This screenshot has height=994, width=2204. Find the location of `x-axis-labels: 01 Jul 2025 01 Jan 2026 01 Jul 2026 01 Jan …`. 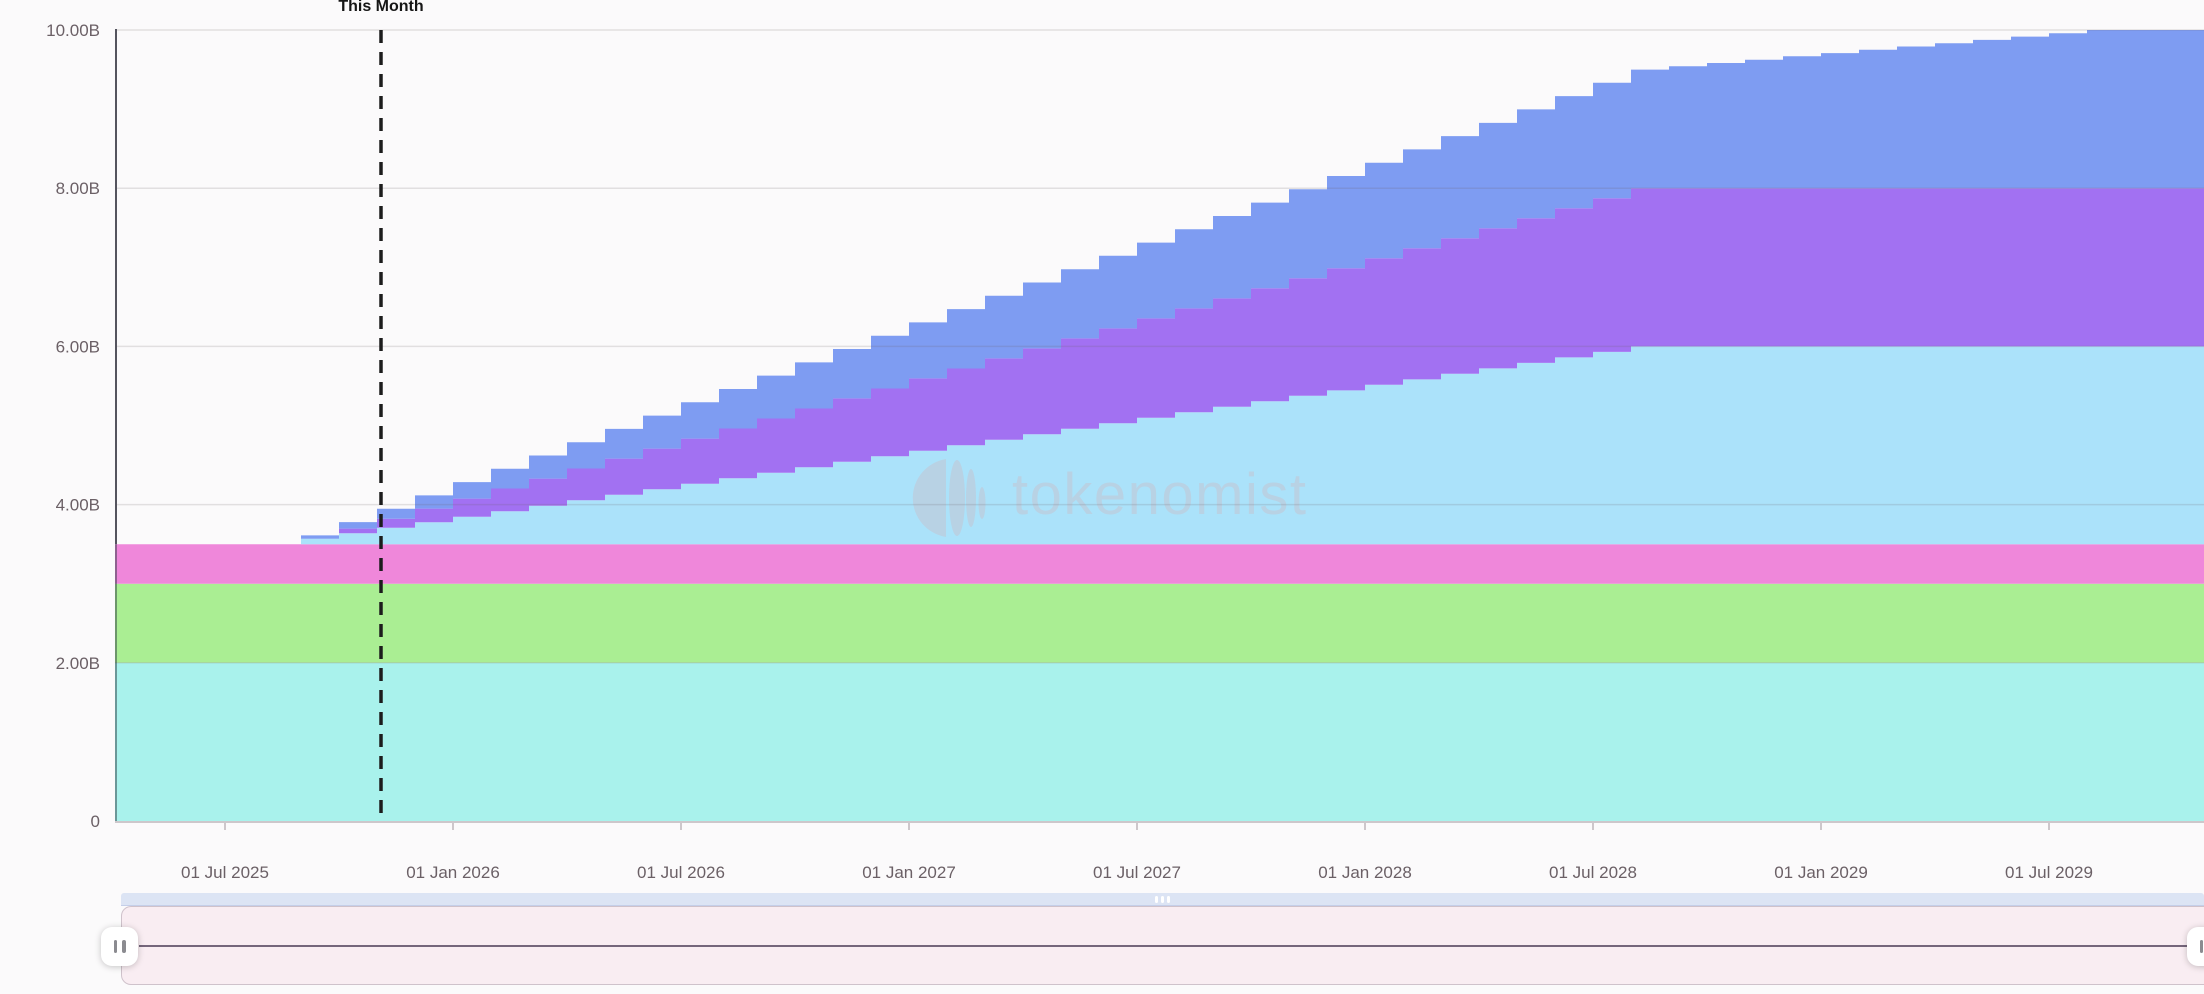

x-axis-labels: 01 Jul 2025 01 Jan 2026 01 Jul 2026 01 Jan … is located at coordinates (1137, 872).